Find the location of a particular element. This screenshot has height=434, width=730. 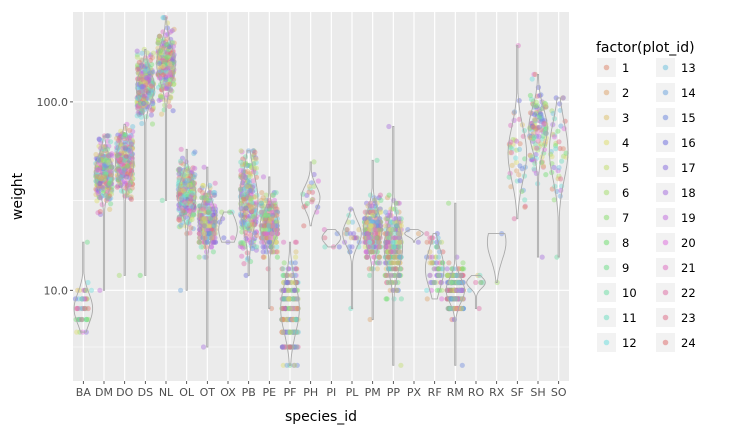

legend-label: 15 is located at coordinates (688, 118).